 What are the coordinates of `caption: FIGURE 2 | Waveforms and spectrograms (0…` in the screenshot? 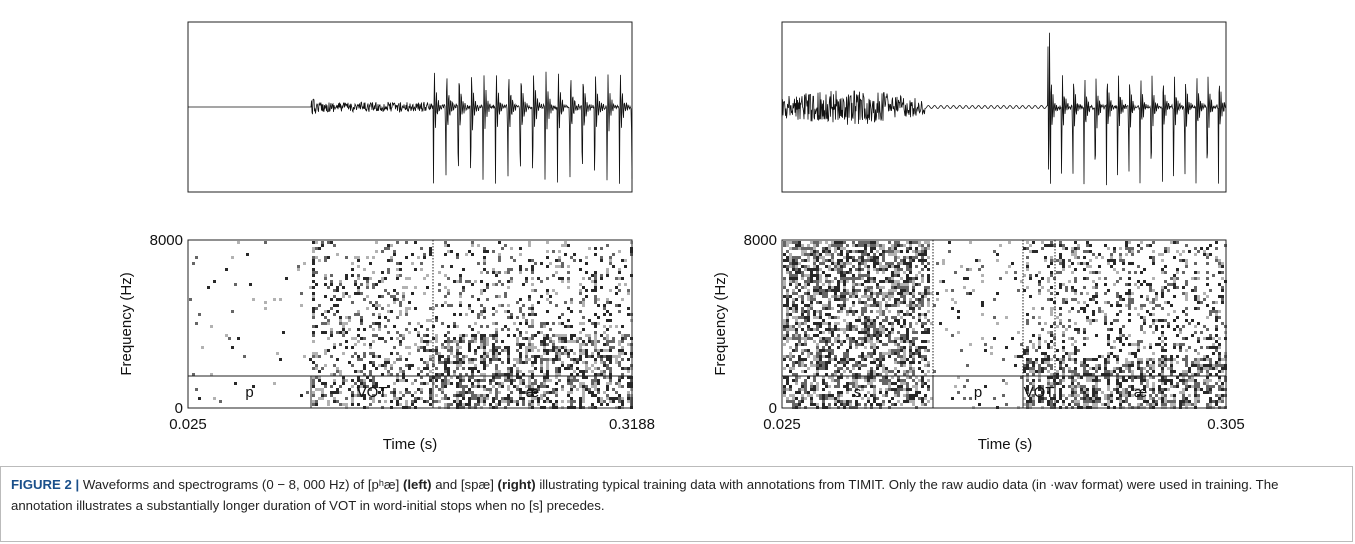 It's located at (676, 504).